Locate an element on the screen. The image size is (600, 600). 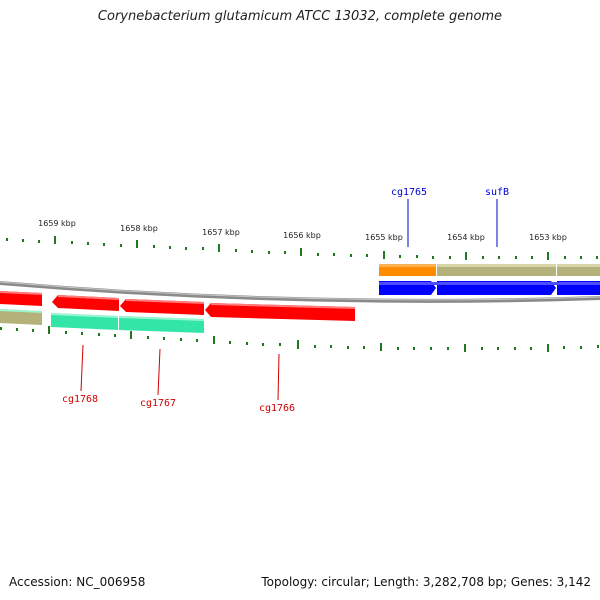
genome-backbone-highlight is located at coordinates (300, 291).